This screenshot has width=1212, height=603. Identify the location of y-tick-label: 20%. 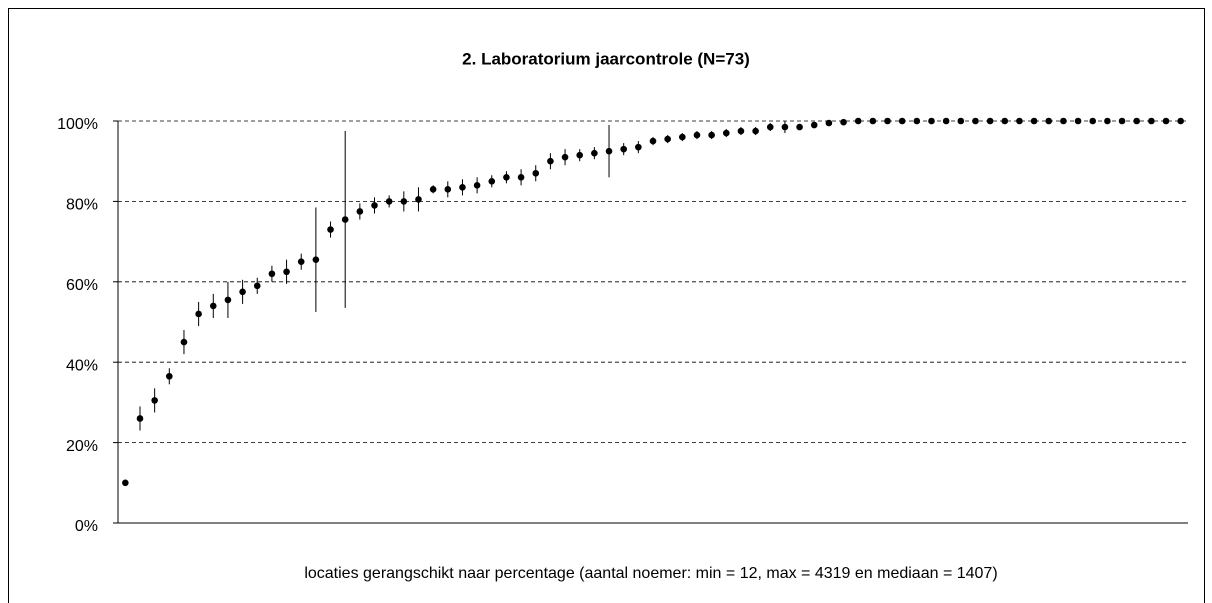
(82, 446).